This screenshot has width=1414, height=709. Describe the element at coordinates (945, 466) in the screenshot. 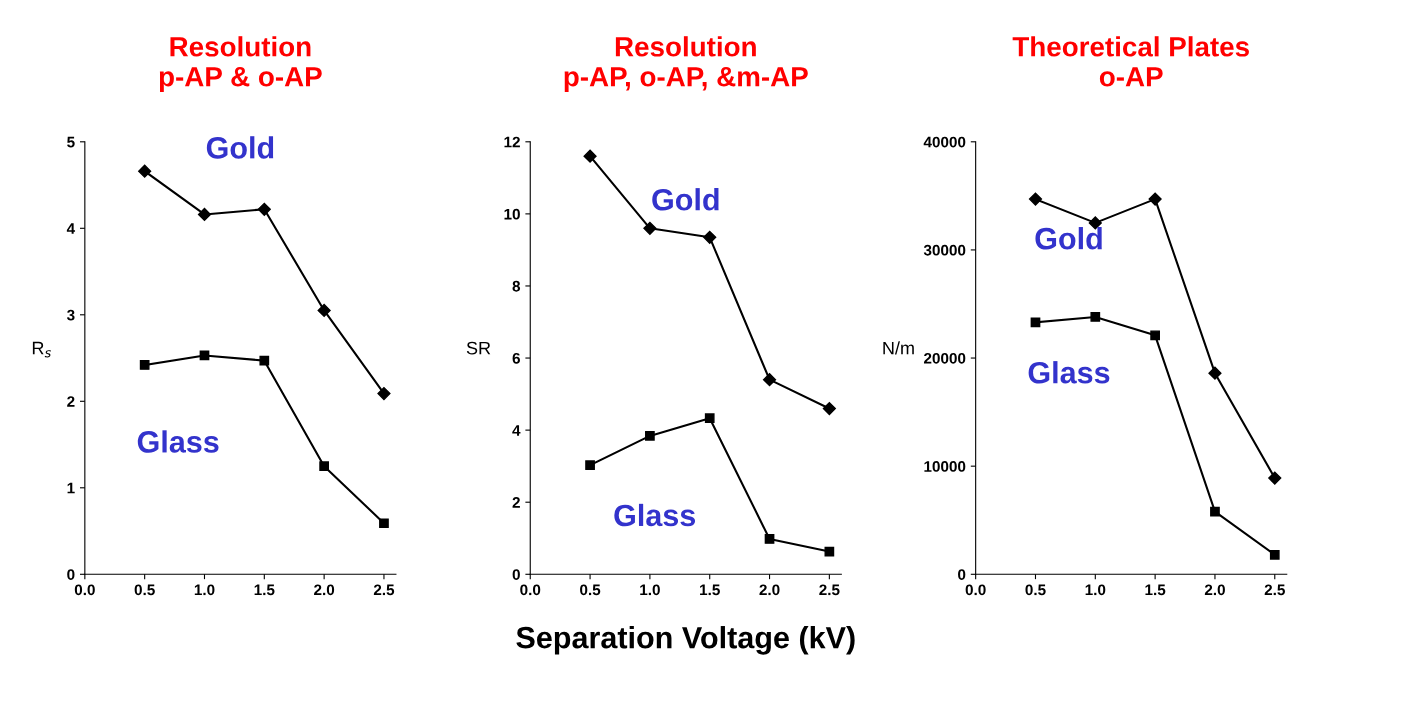

I see `y-tick-label: 10000` at that location.